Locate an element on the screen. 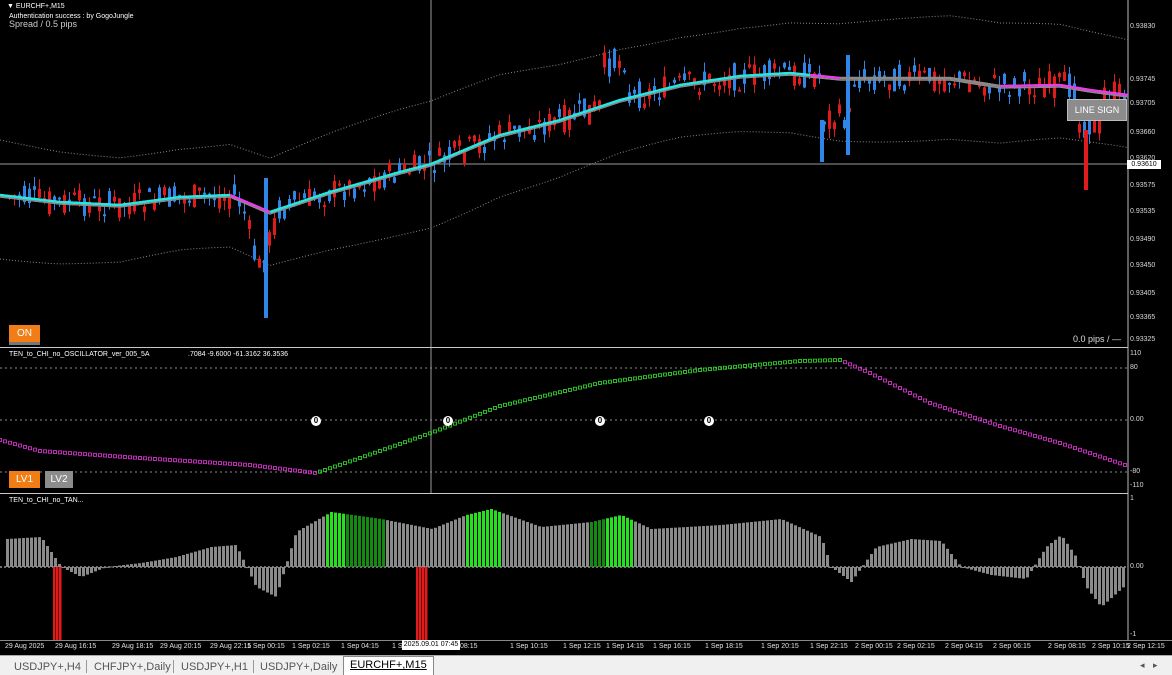 This screenshot has width=1172, height=675. tab-eurchf-m15: EURCHF+,M15 is located at coordinates (388, 665).